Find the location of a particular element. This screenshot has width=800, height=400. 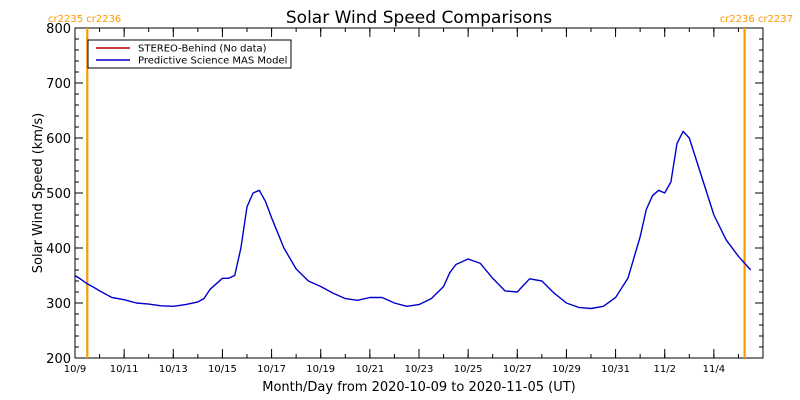

x-tick-label: 10/13 is located at coordinates (173, 369).